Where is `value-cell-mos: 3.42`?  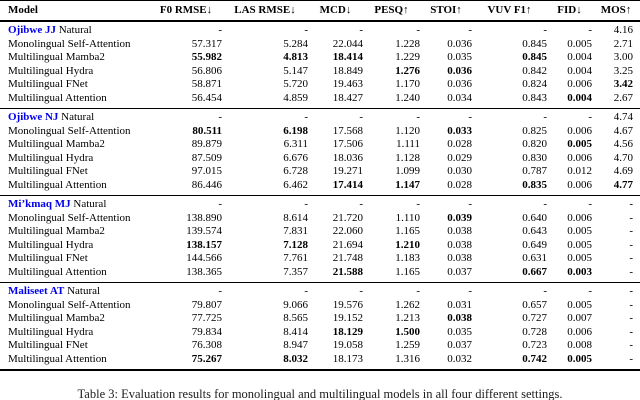
value-cell-mos: 3.42 is located at coordinates (623, 84).